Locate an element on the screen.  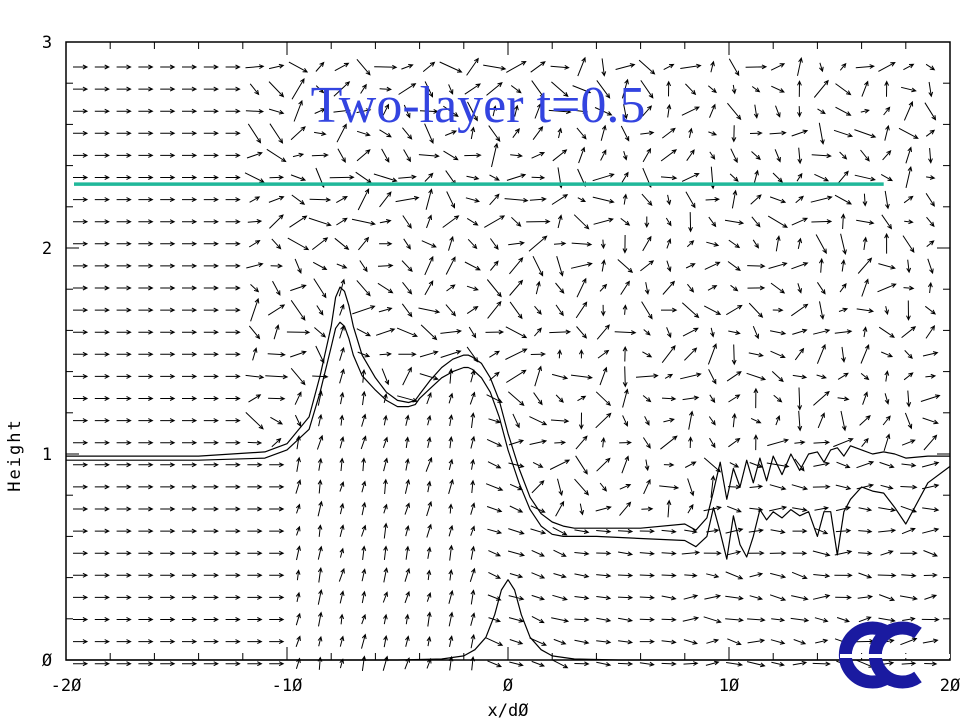
chart-title: Two-layer t=0.5 is located at coordinates (478, 105).